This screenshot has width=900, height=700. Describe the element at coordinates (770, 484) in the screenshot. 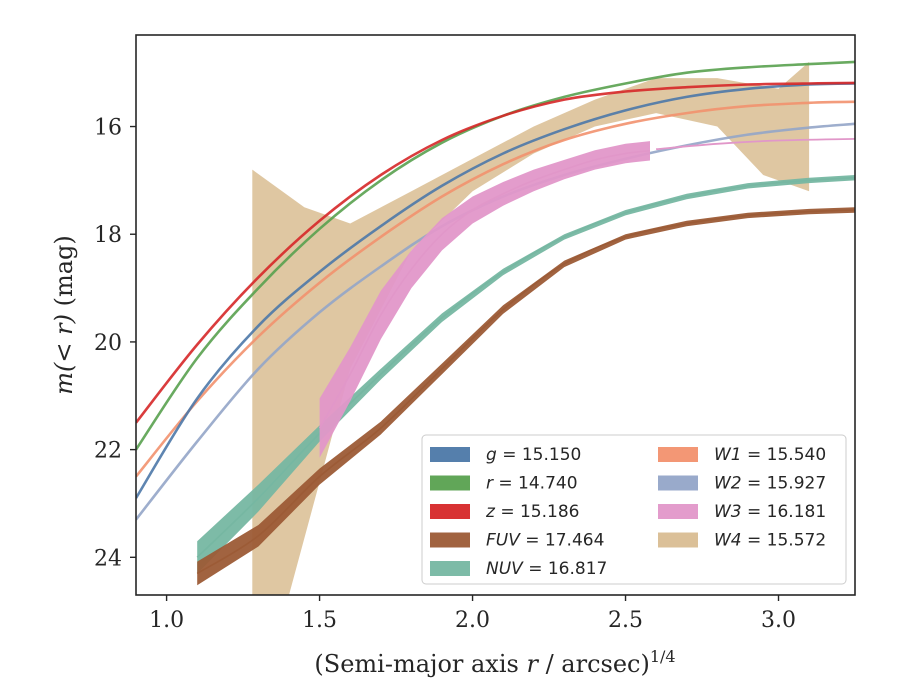

I see `legend-label-w2: W2 = 15.927` at that location.